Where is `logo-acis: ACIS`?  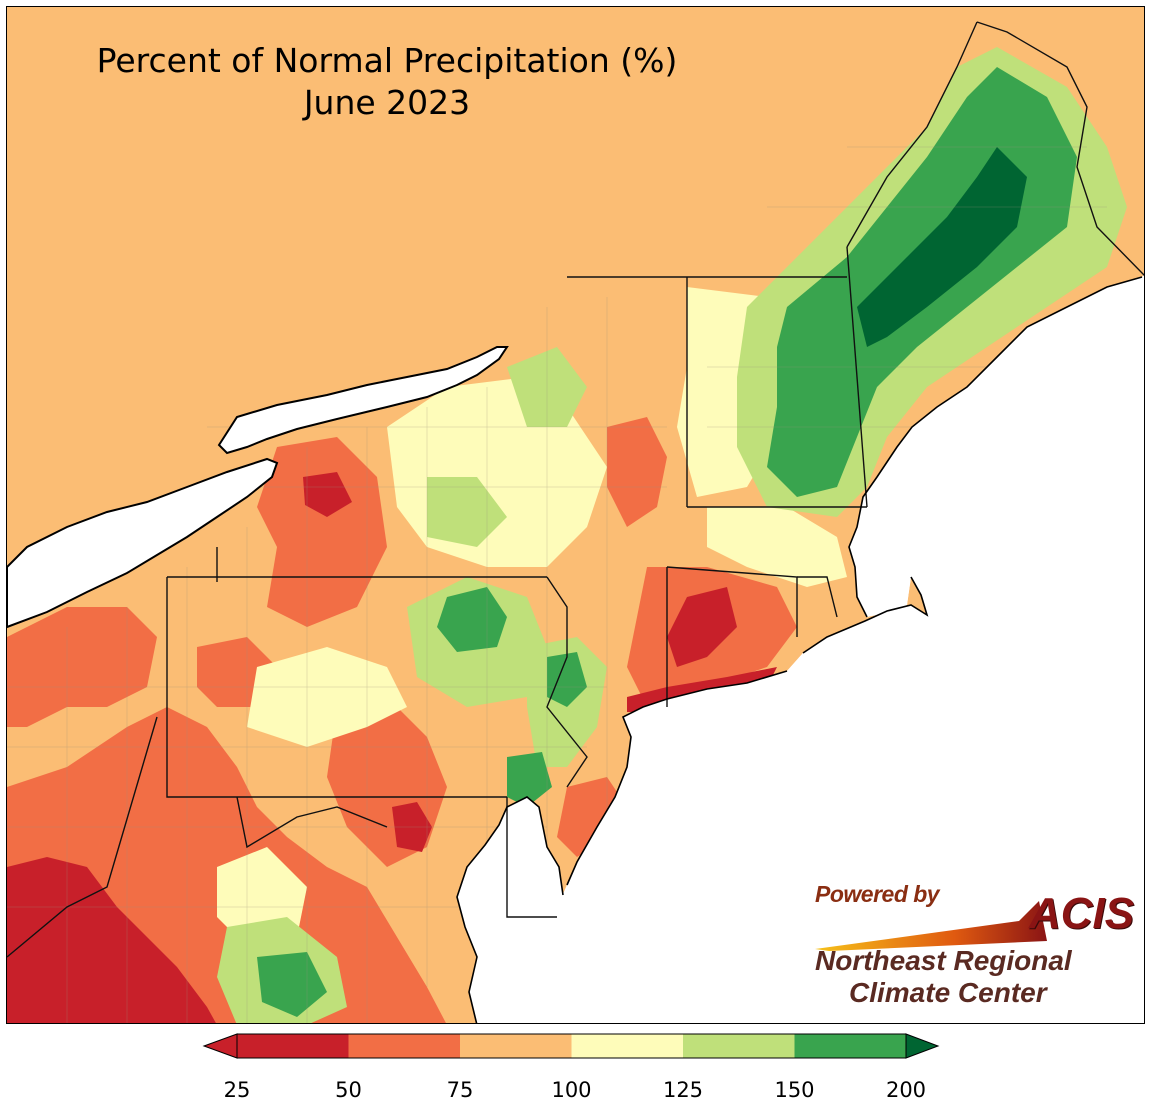 logo-acis: ACIS is located at coordinates (1082, 913).